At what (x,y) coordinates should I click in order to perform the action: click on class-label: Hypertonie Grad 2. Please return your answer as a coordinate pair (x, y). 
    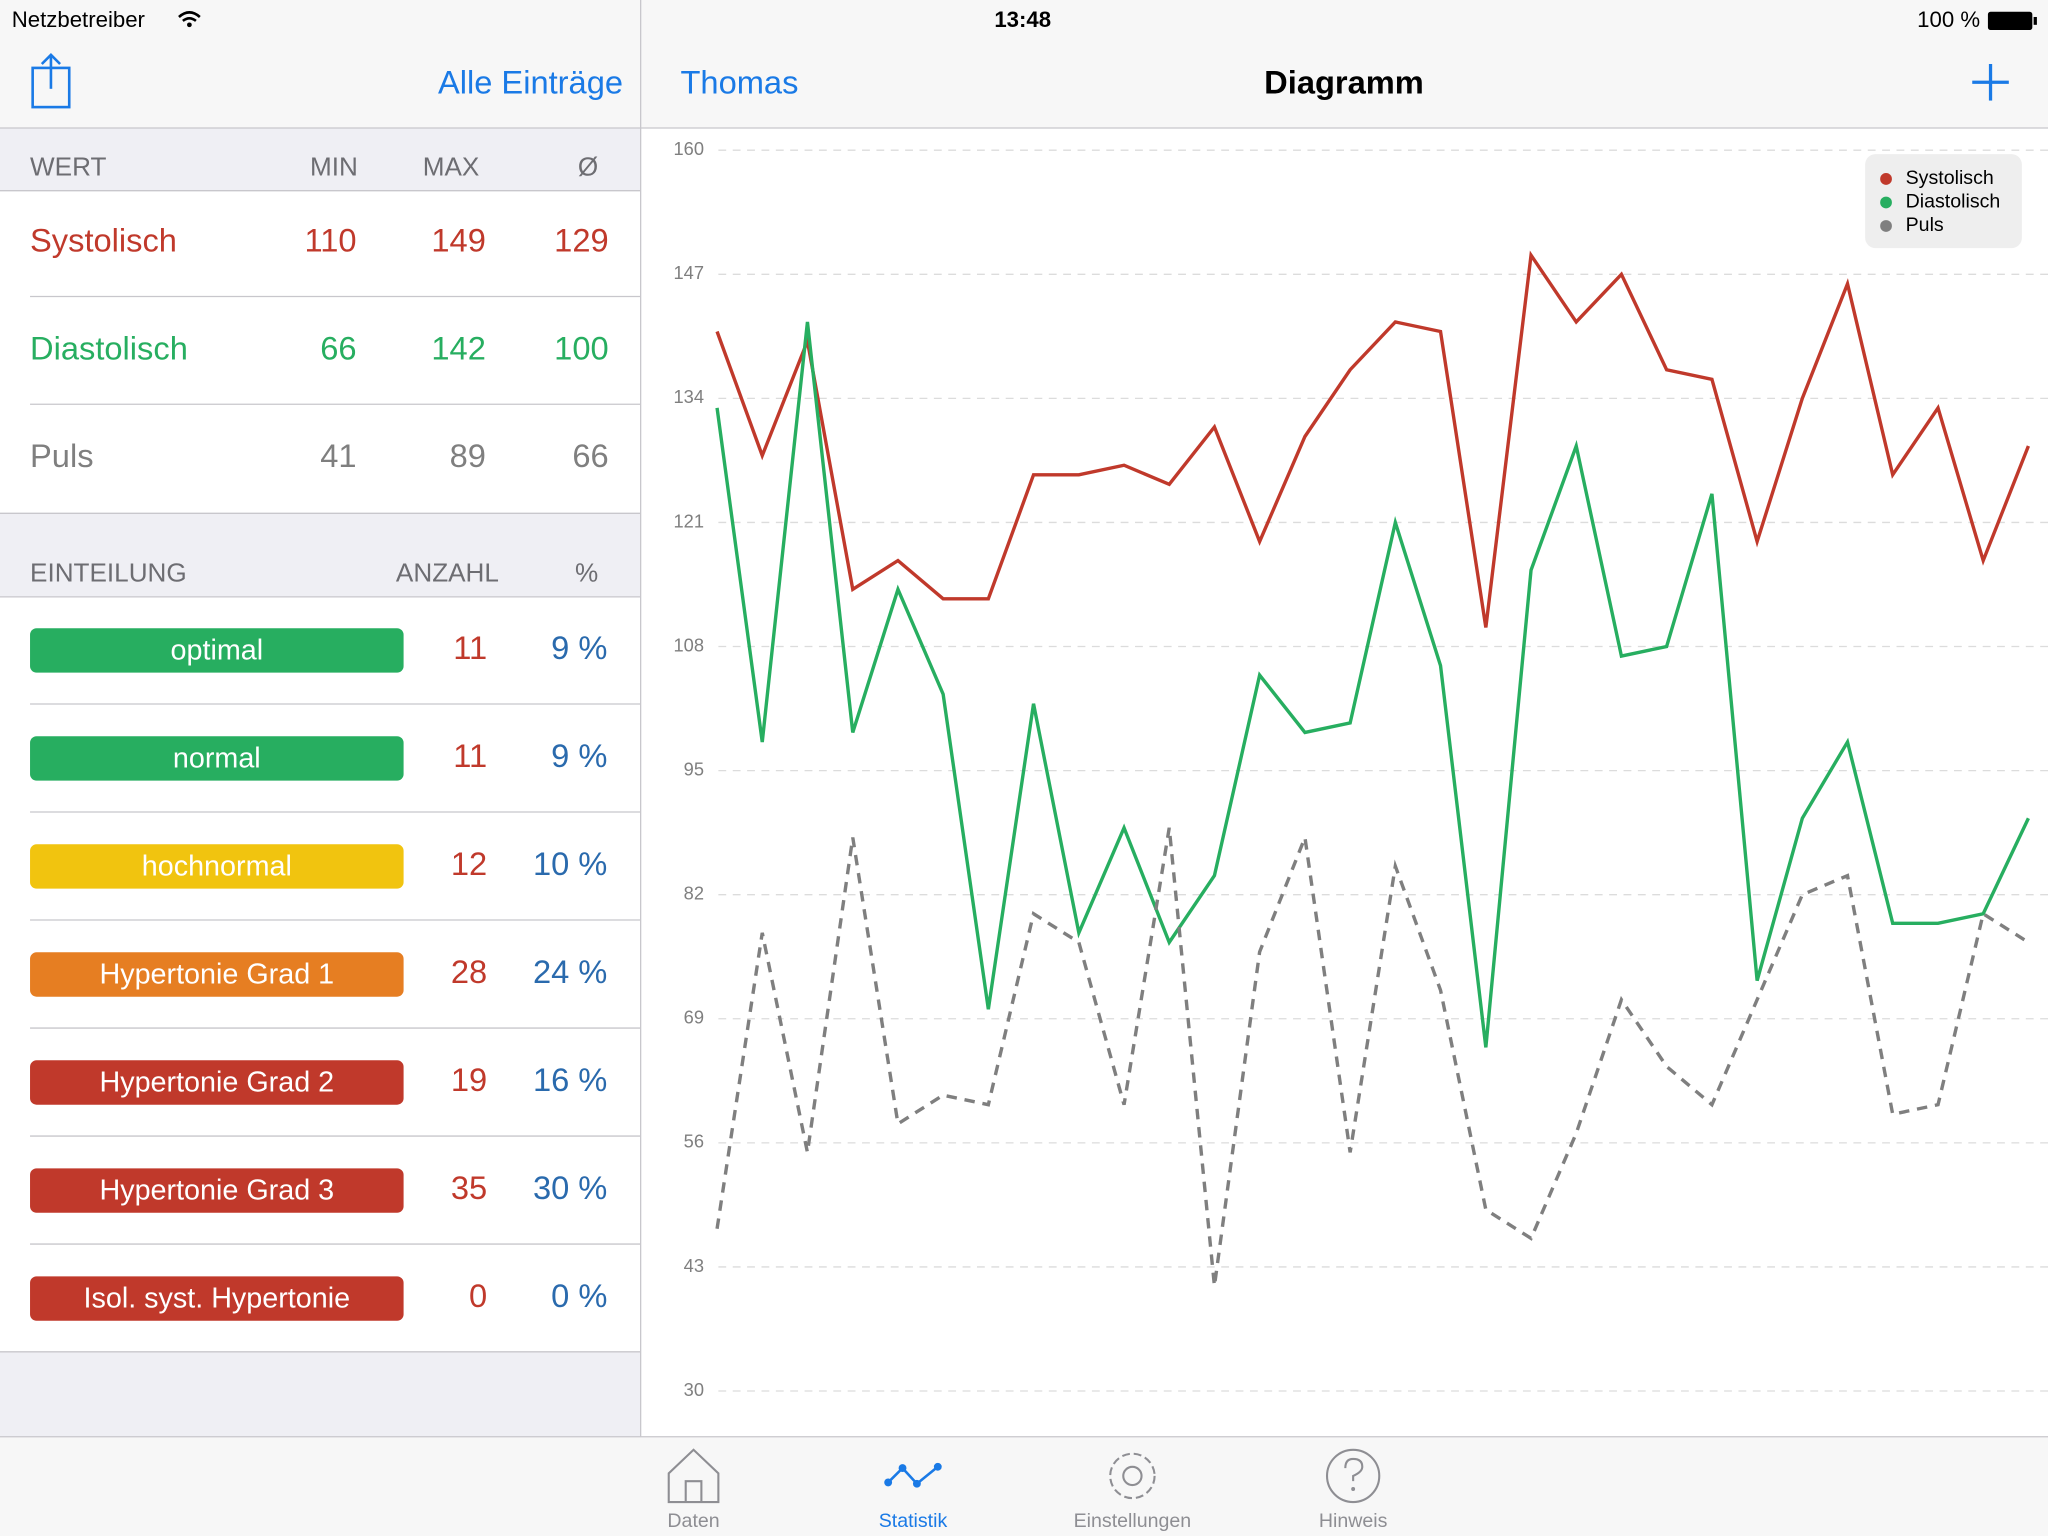
    Looking at the image, I should click on (216, 1082).